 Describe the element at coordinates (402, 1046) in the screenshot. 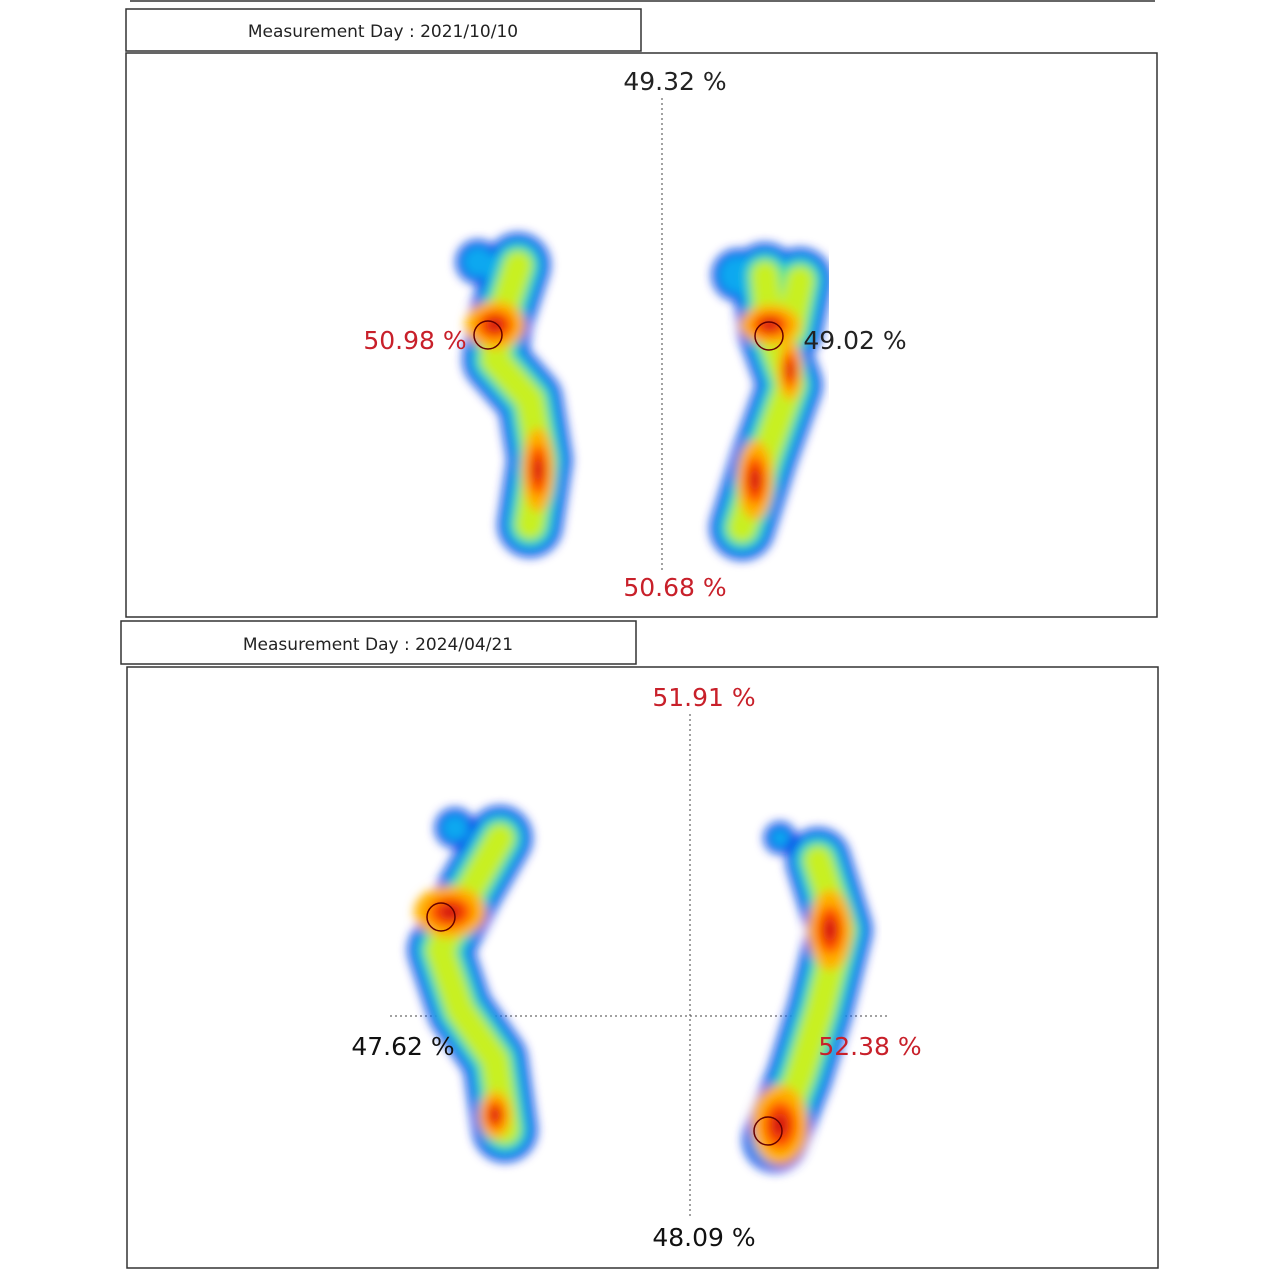

I see `percentage-label: 47.62 %` at that location.